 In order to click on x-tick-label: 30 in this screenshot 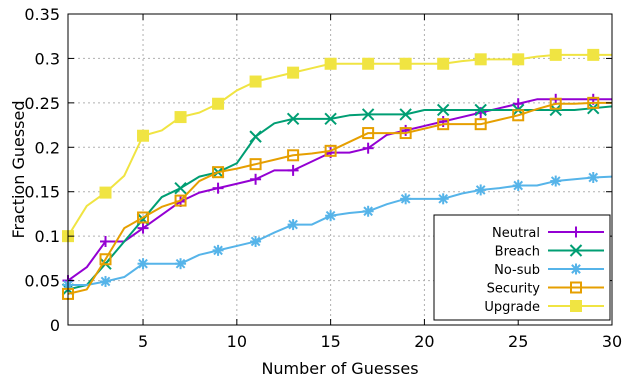, I will do `click(612, 341)`.